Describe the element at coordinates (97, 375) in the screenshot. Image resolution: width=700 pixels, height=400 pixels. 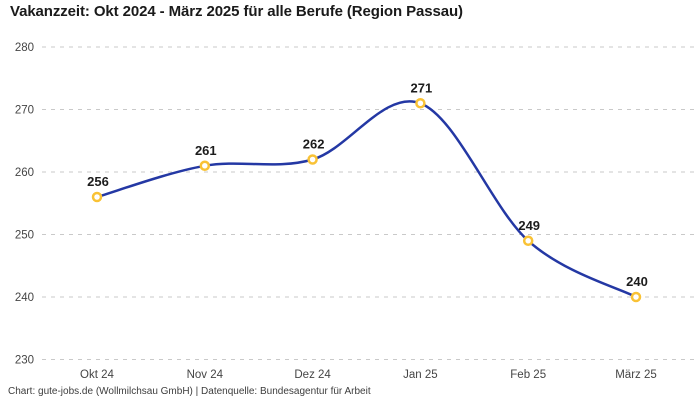
I see `x-axis-label: Okt 24` at that location.